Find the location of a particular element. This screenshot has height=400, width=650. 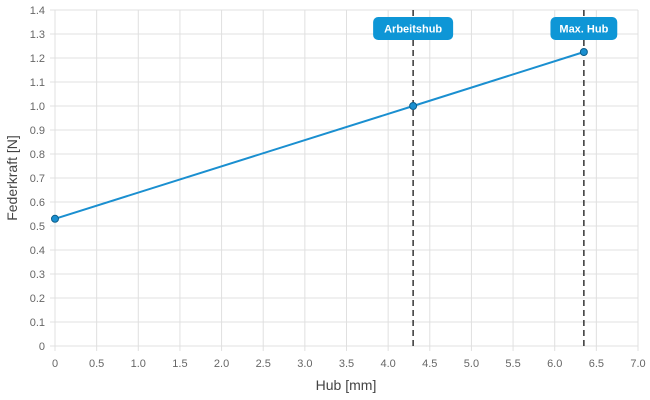

x-tick-label: 2.5 is located at coordinates (263, 364).